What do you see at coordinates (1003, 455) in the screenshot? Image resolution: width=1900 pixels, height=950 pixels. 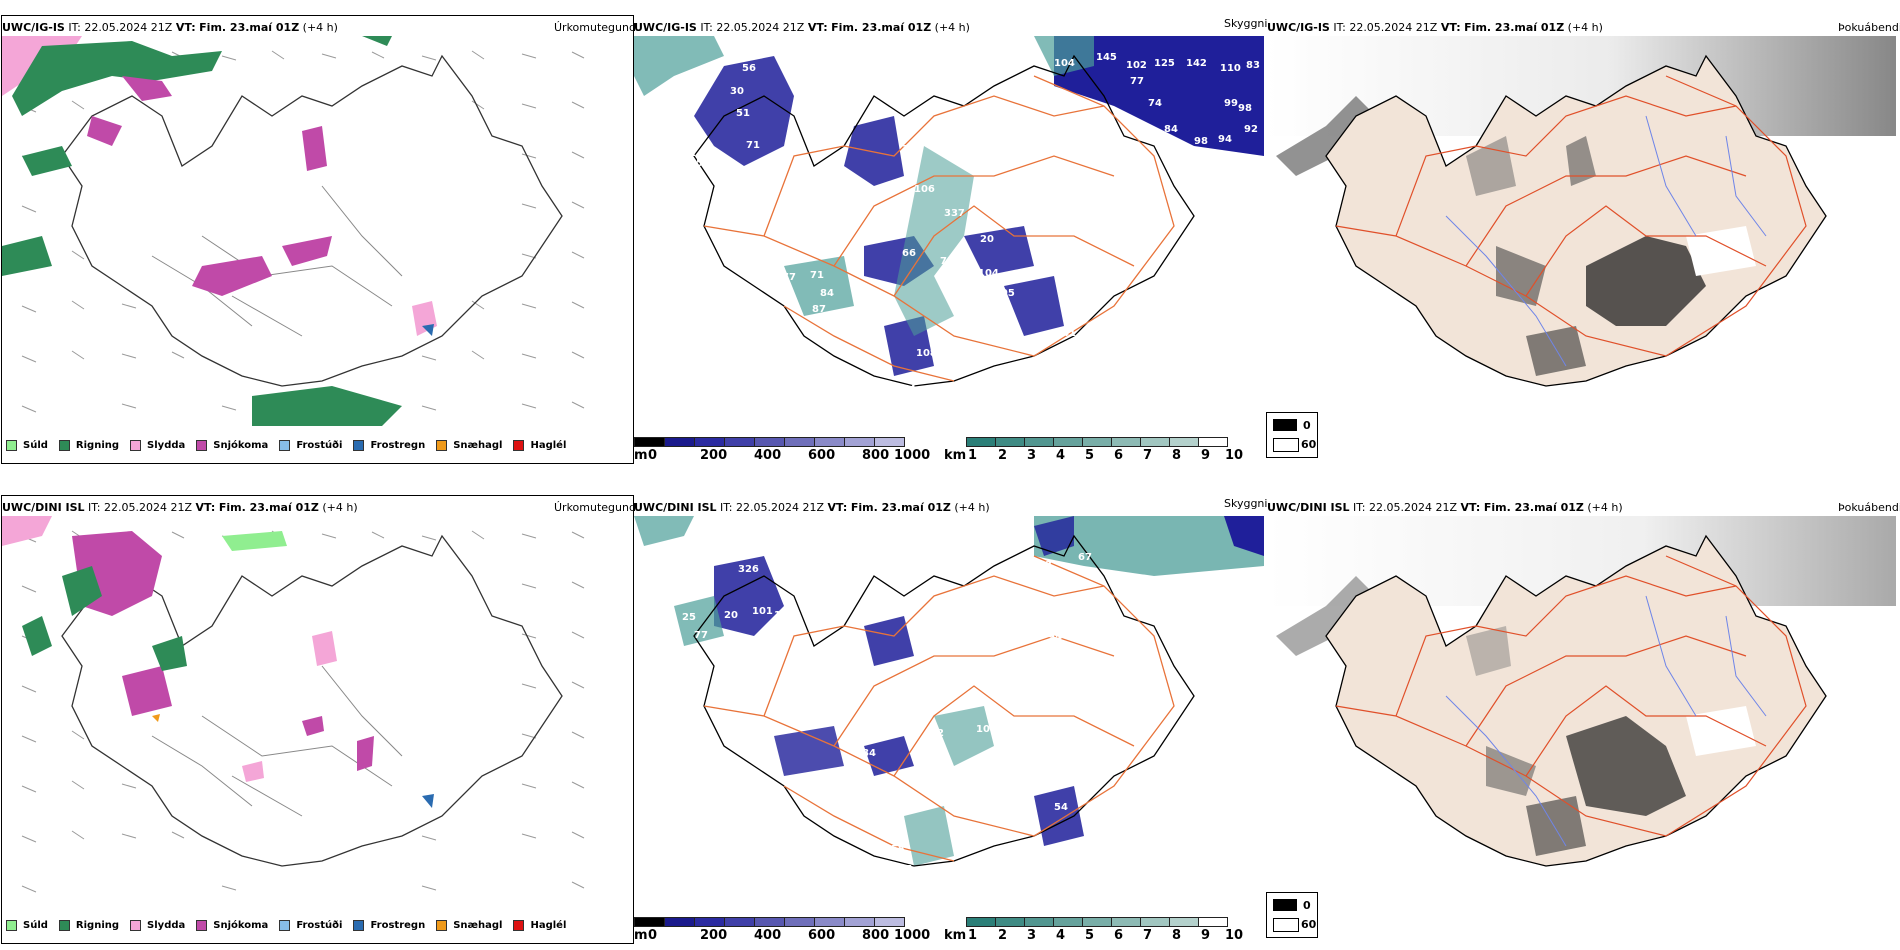 I see `colorbar-tick: 2` at bounding box center [1003, 455].